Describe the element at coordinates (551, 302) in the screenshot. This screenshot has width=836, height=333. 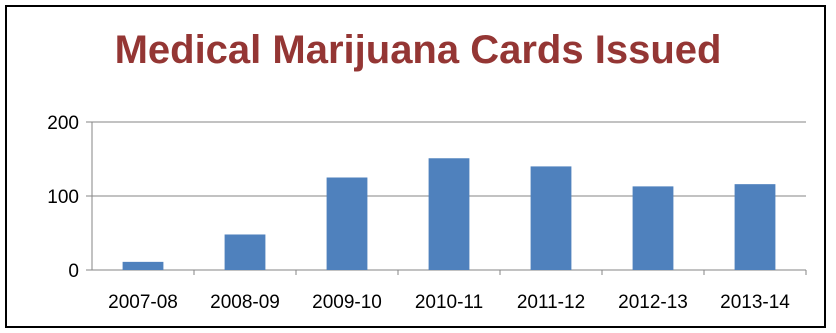
I see `x-tick-label: 2011-12` at that location.